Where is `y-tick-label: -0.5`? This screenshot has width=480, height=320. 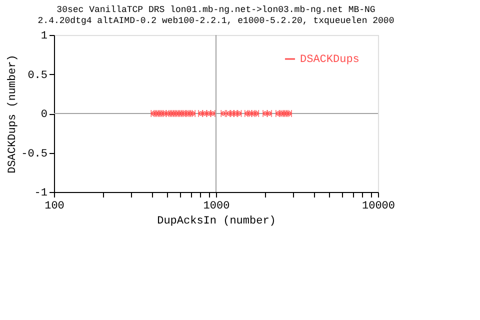
y-tick-label: -0.5 is located at coordinates (34, 154).